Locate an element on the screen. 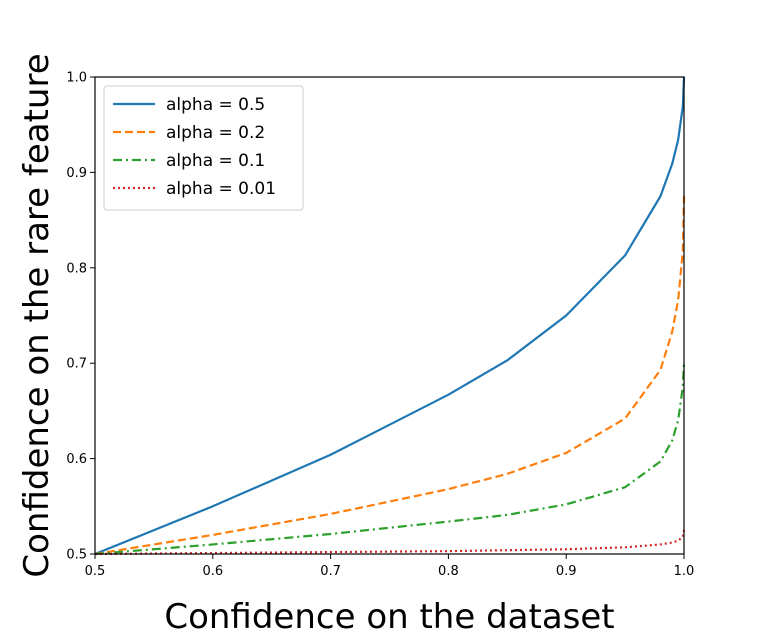 Image resolution: width=761 pixels, height=644 pixels. y-tick-label: 0.6 is located at coordinates (76, 459).